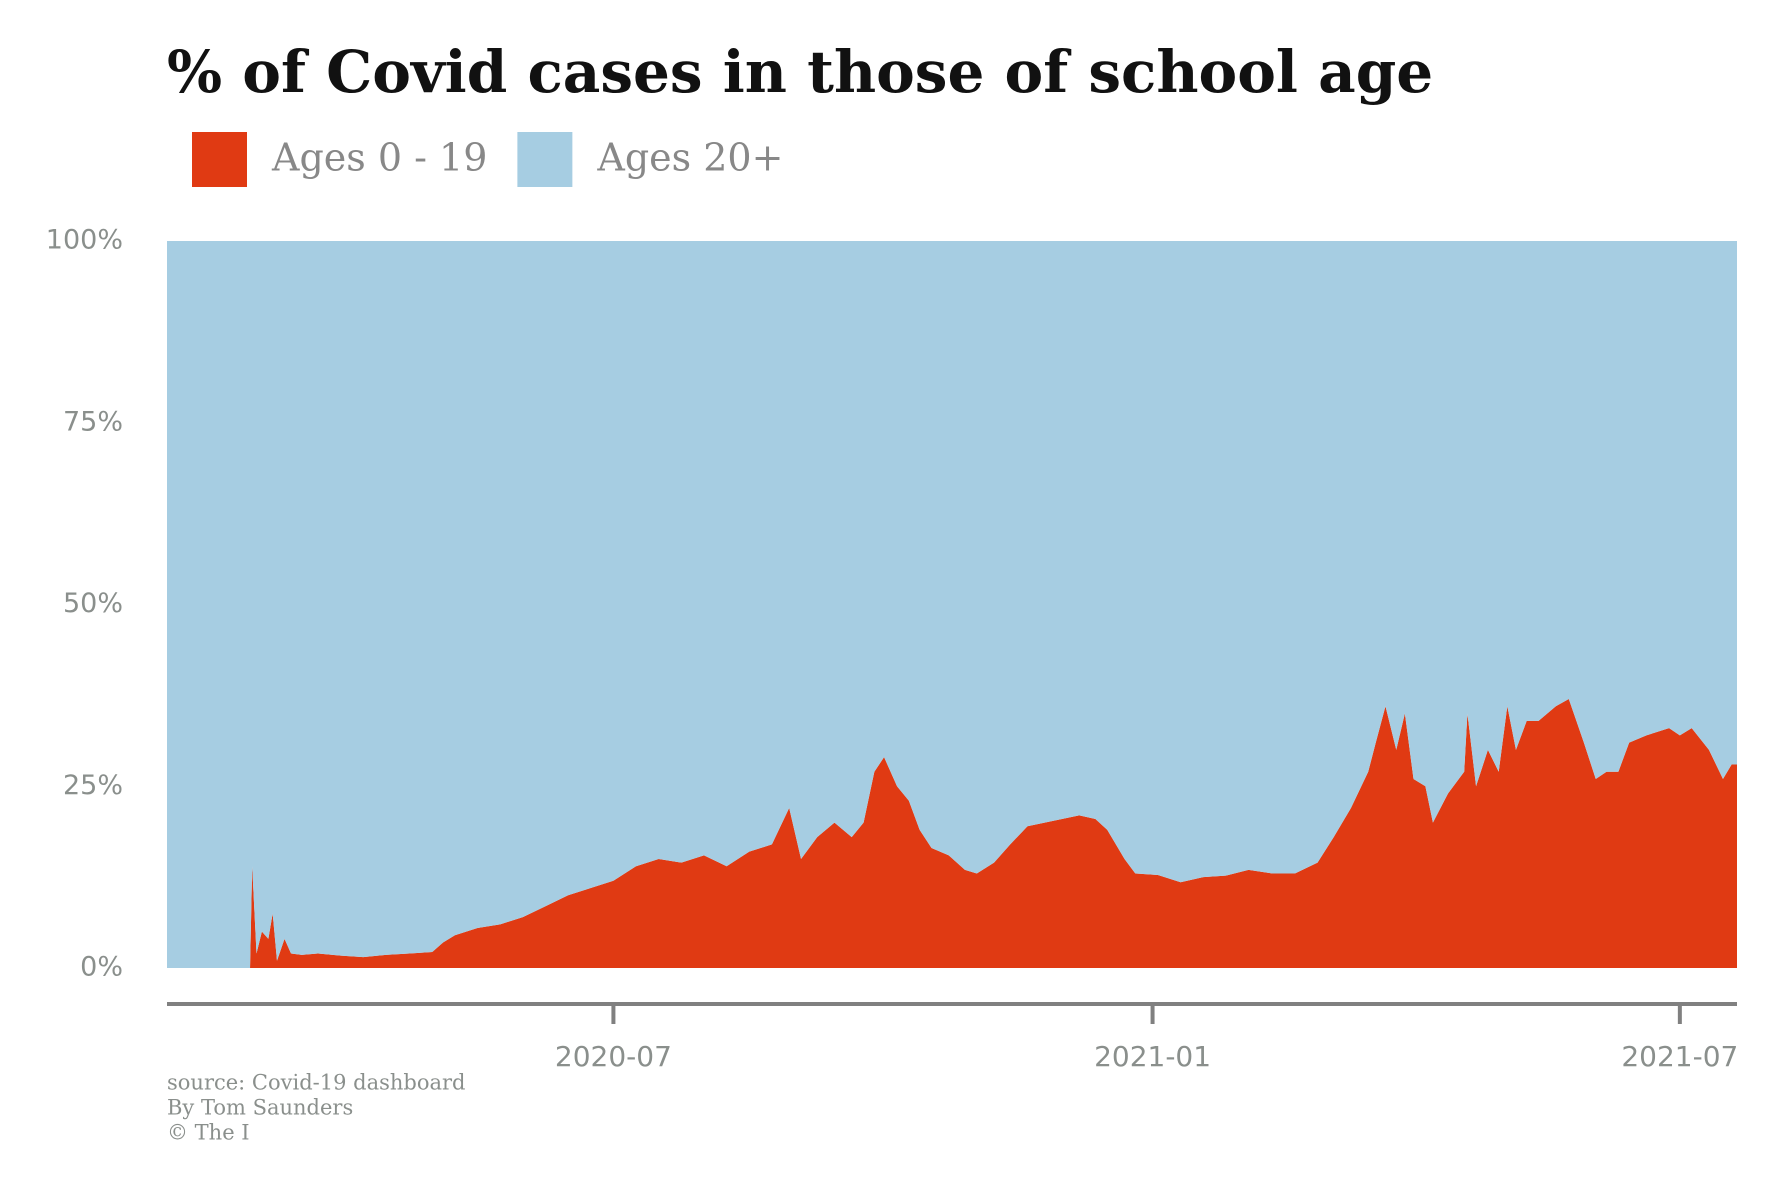  What do you see at coordinates (93, 603) in the screenshot?
I see `y-tick-label: 50%` at bounding box center [93, 603].